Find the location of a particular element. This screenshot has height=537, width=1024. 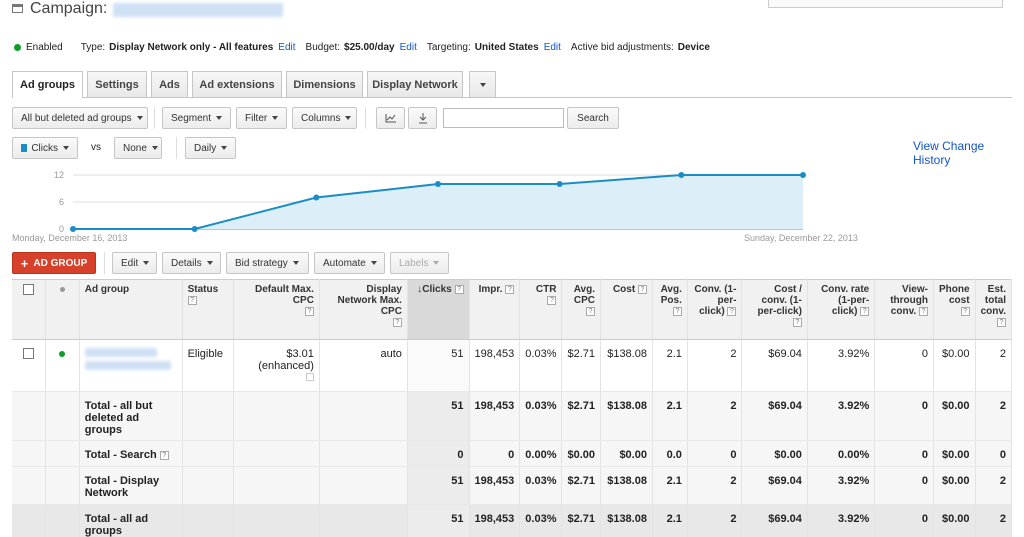

col-ad-group: Ad group is located at coordinates (131, 309).